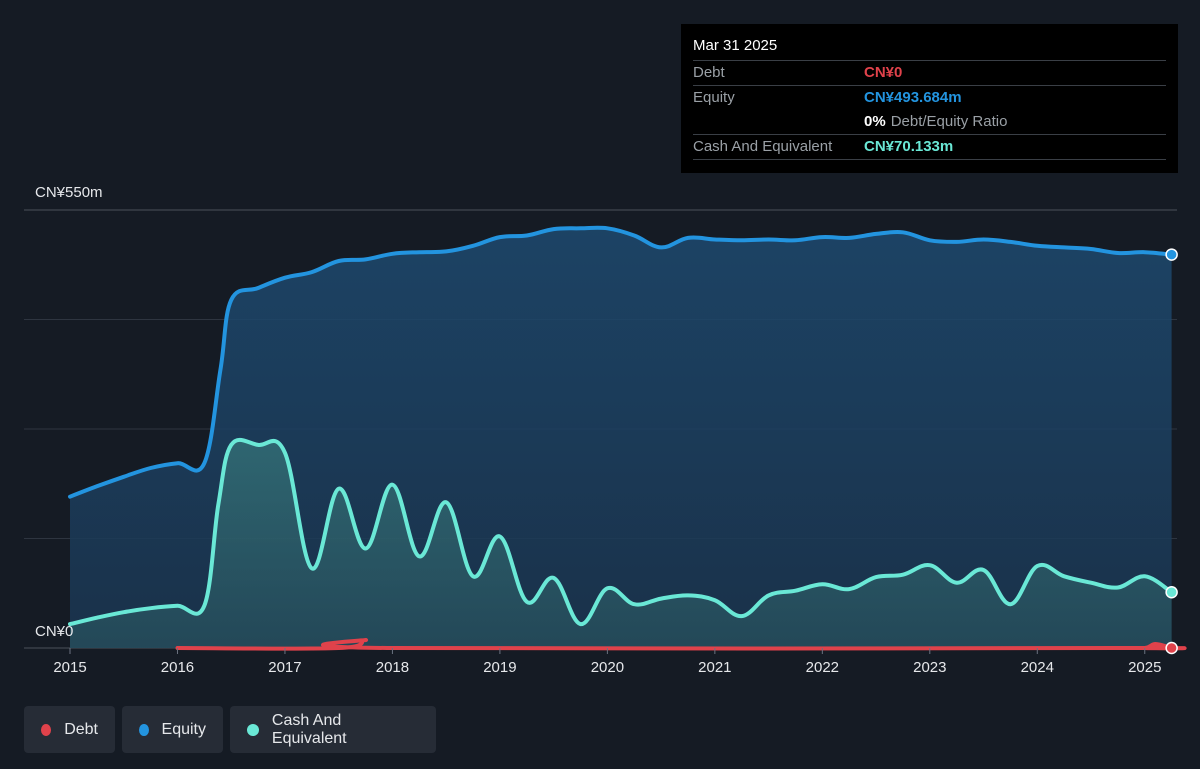 The image size is (1200, 769). Describe the element at coordinates (144, 729) in the screenshot. I see `equity-legend-dot-icon` at that location.